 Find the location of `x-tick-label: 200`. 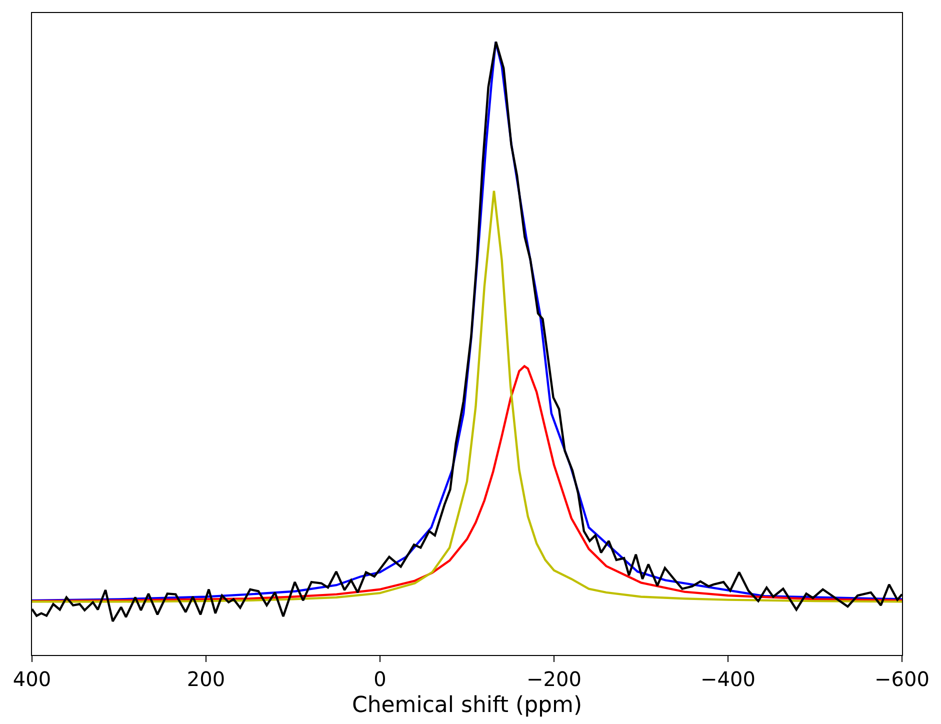

x-tick-label: 200 is located at coordinates (206, 679).